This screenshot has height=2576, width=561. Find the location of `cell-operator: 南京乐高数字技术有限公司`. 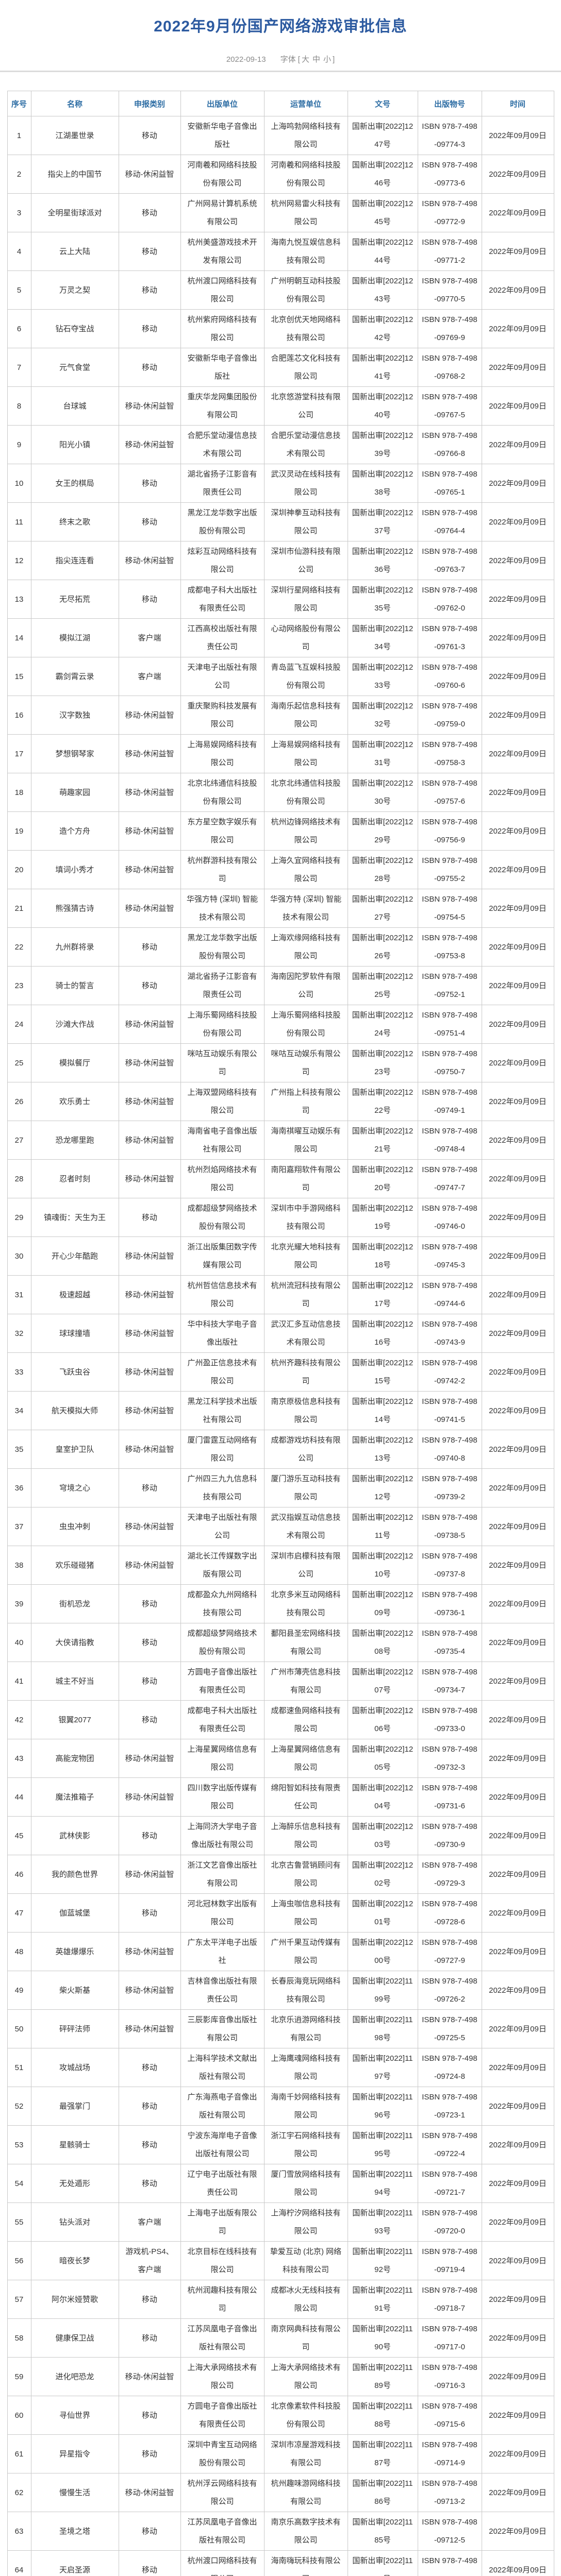

cell-operator: 南京乐高数字技术有限公司 is located at coordinates (305, 2531).